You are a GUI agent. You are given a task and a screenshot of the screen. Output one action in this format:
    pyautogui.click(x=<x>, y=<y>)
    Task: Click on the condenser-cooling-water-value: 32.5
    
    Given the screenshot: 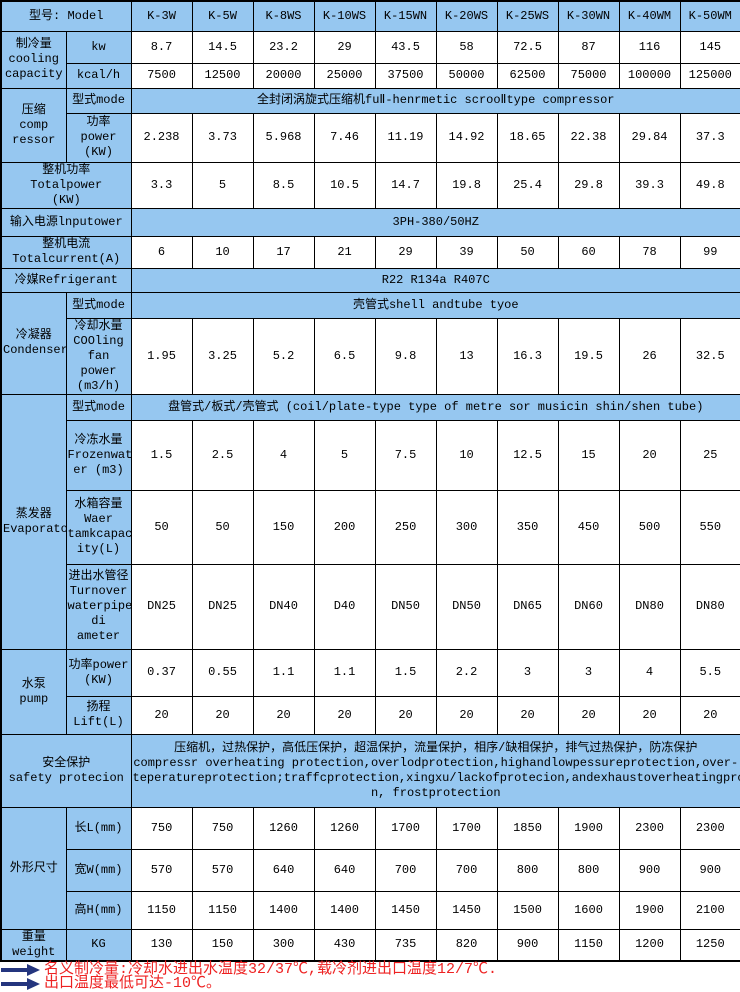 What is the action you would take?
    pyautogui.click(x=709, y=356)
    